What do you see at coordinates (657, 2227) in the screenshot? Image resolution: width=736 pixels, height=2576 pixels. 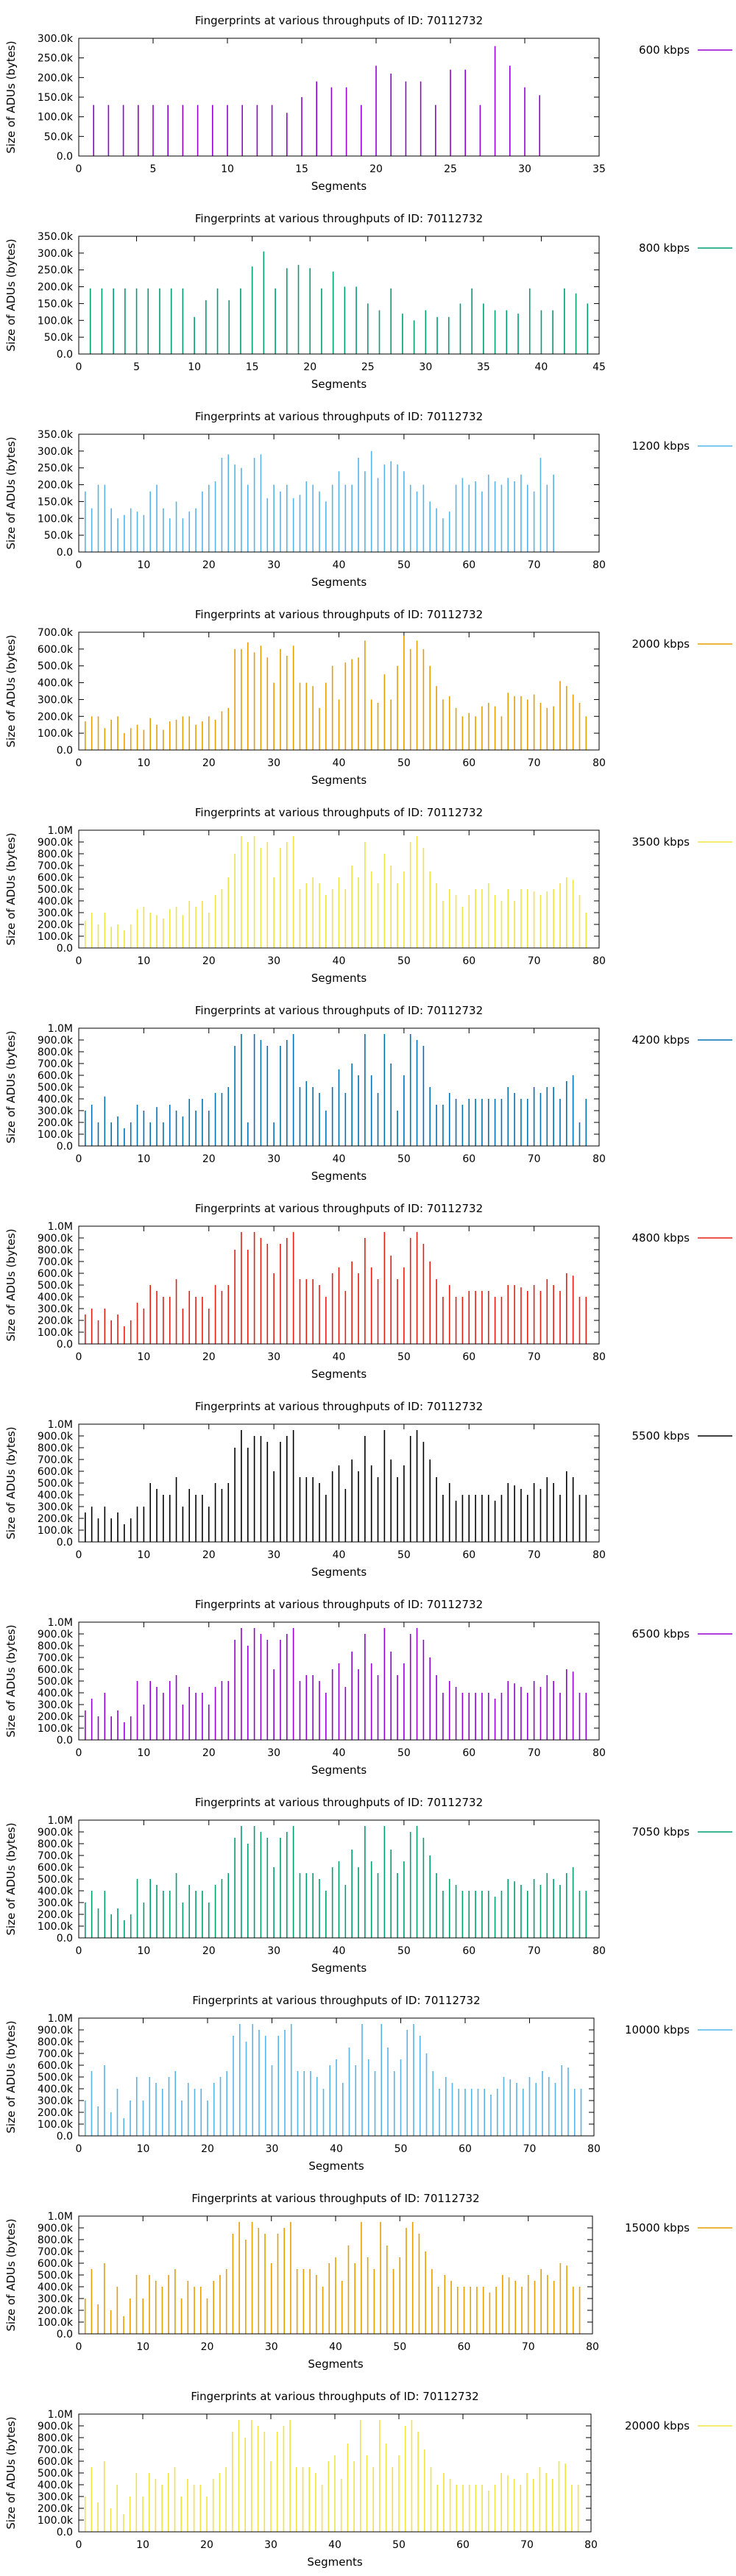 I see `legend-label: 15000 kbps` at bounding box center [657, 2227].